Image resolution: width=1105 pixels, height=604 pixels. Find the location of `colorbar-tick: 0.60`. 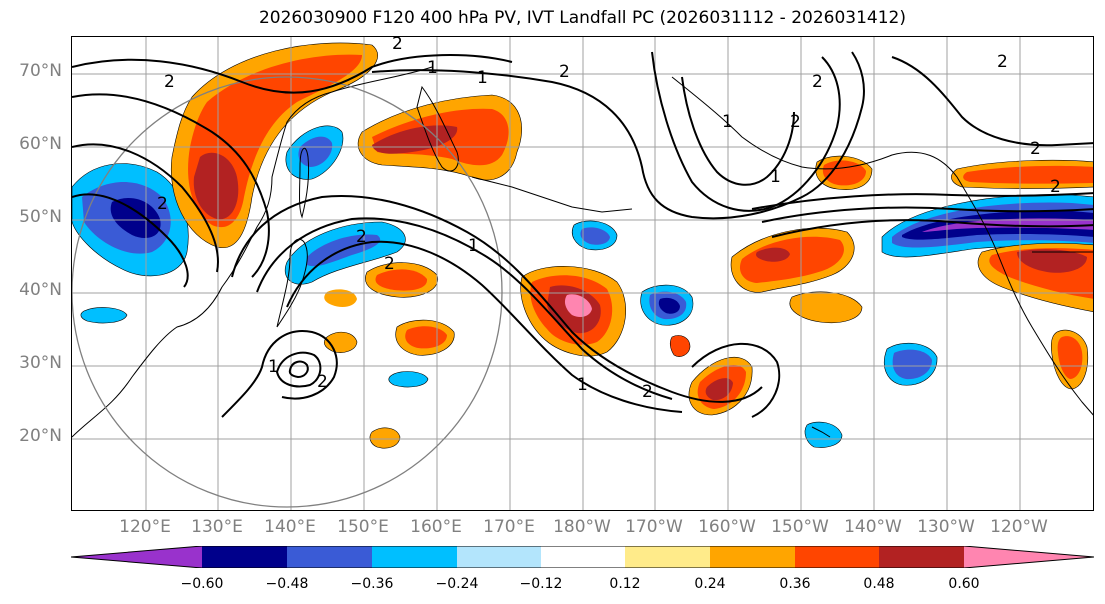

colorbar-tick: 0.60 is located at coordinates (964, 584).